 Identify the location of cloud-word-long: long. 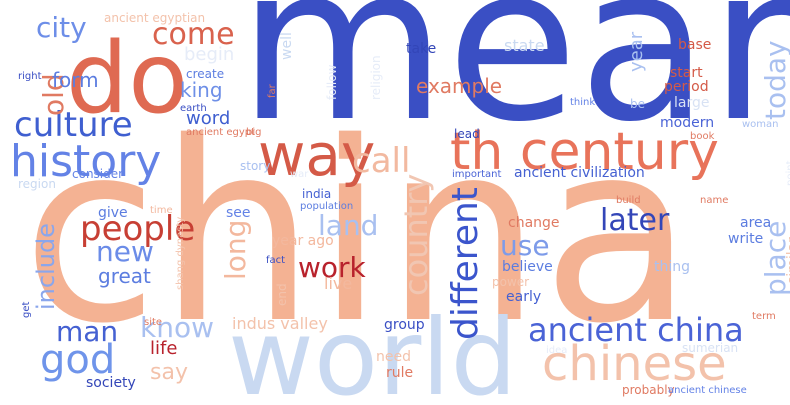
(235, 249).